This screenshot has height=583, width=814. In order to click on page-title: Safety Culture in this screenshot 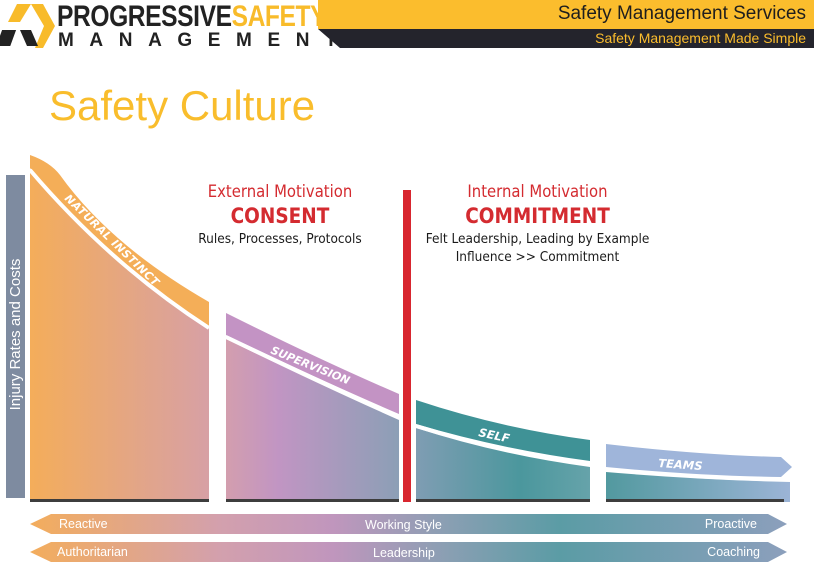, I will do `click(182, 105)`.